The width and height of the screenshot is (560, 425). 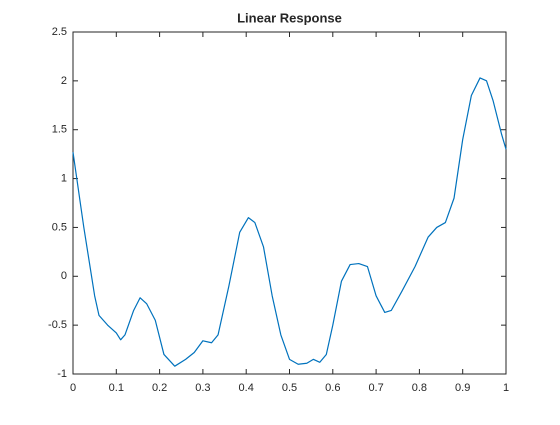 What do you see at coordinates (64, 178) in the screenshot?
I see `y-tick-label: 1` at bounding box center [64, 178].